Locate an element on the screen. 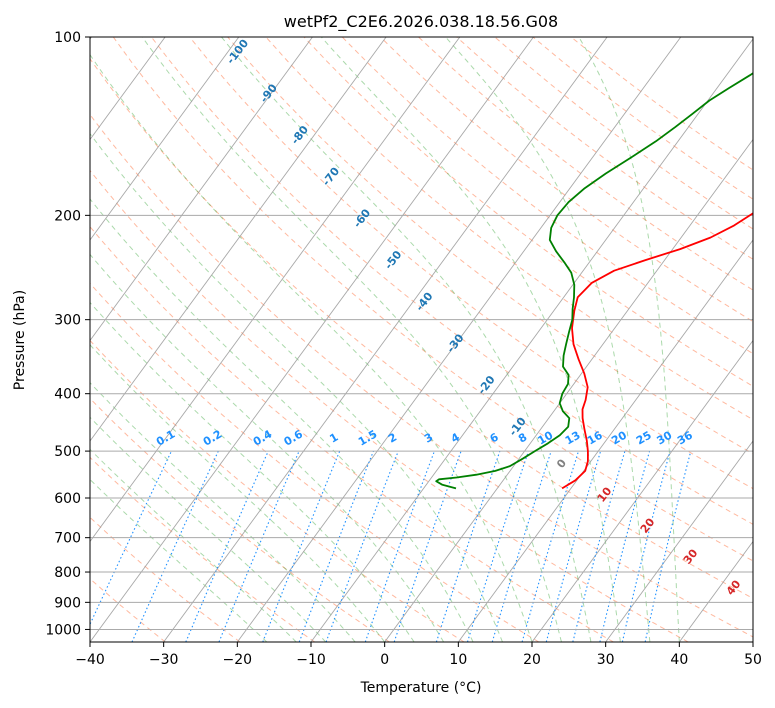 Image resolution: width=775 pixels, height=708 pixels. y-tick-label: 500 is located at coordinates (67, 452).